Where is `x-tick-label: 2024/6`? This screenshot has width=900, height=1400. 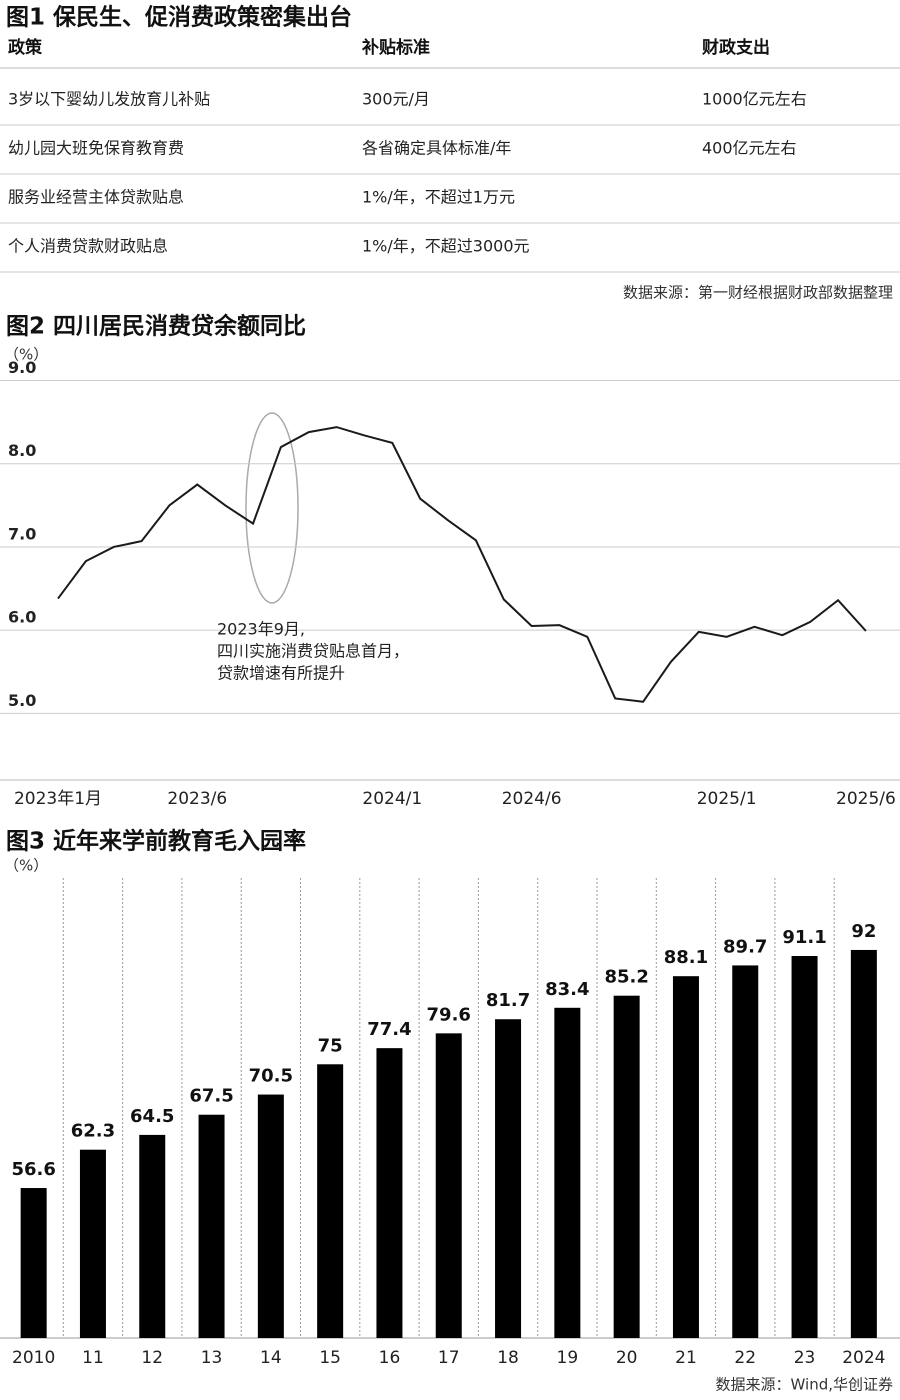 x-tick-label: 2024/6 is located at coordinates (532, 799).